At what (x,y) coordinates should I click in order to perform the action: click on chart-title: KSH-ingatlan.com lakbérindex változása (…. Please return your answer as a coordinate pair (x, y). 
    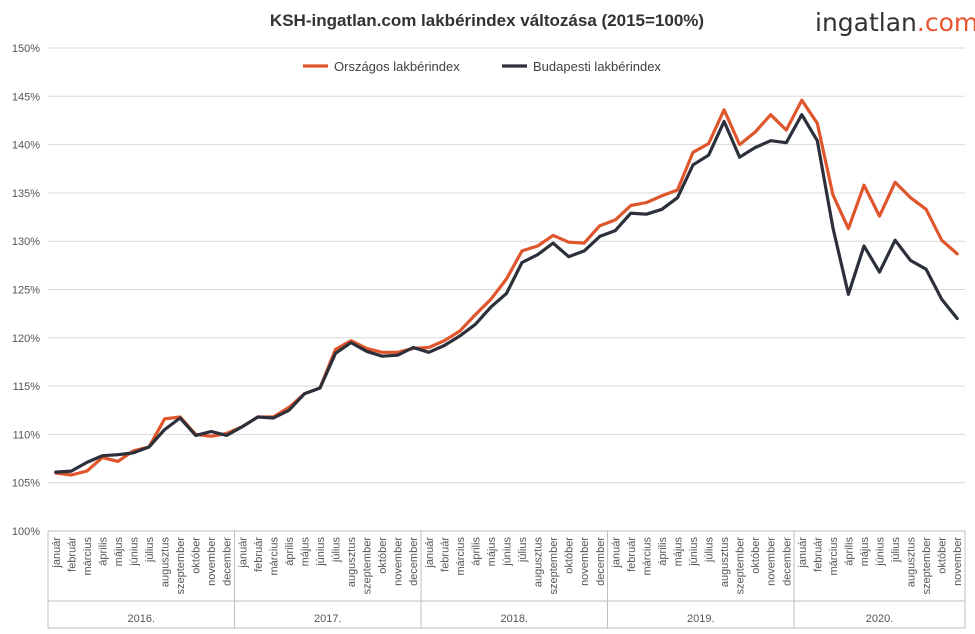
    Looking at the image, I should click on (487, 20).